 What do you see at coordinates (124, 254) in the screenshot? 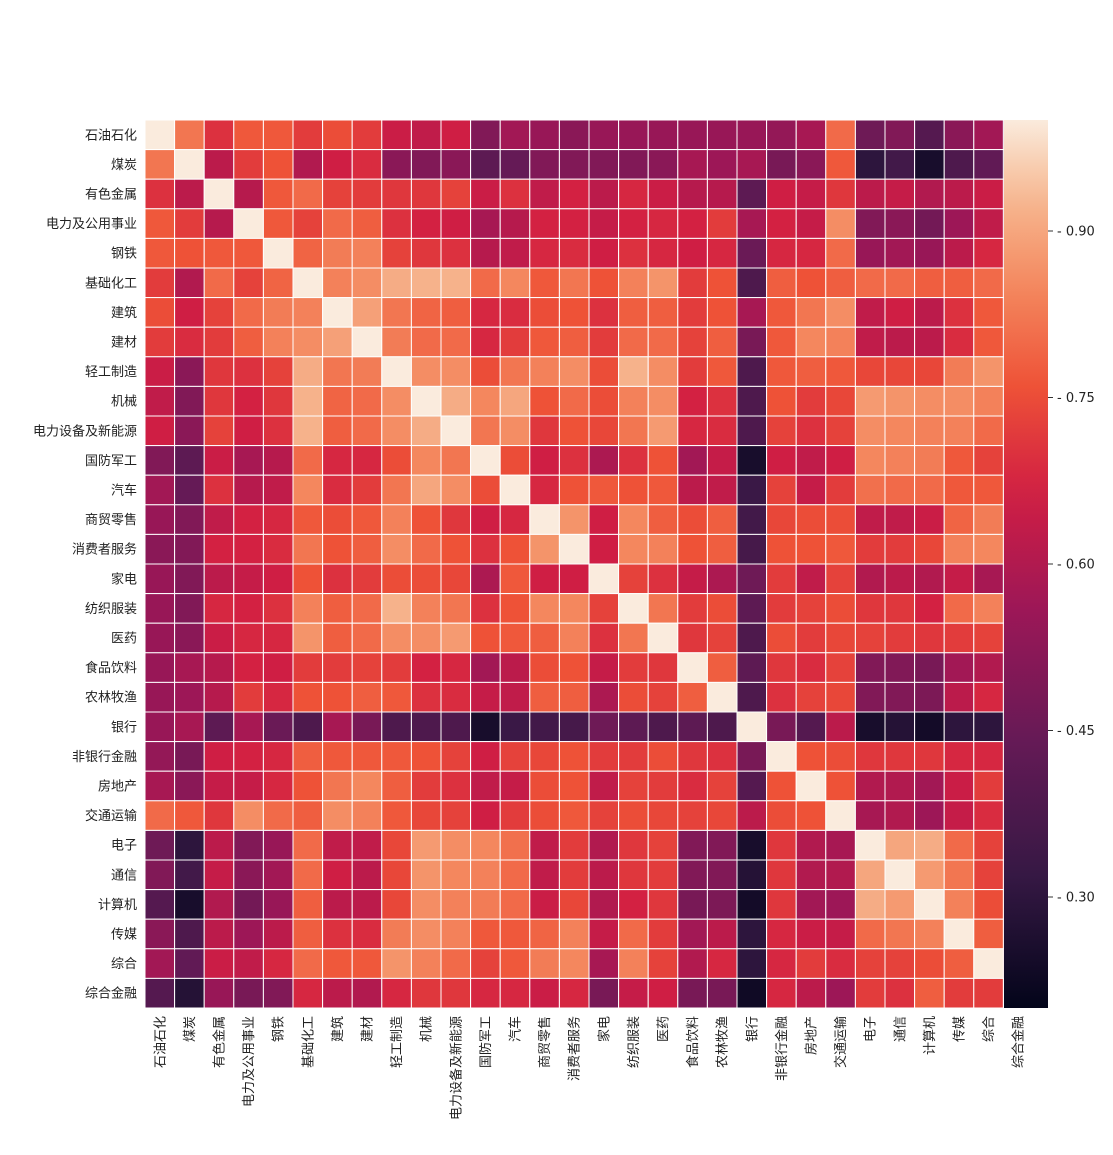
I see `row-label: 钢铁` at bounding box center [124, 254].